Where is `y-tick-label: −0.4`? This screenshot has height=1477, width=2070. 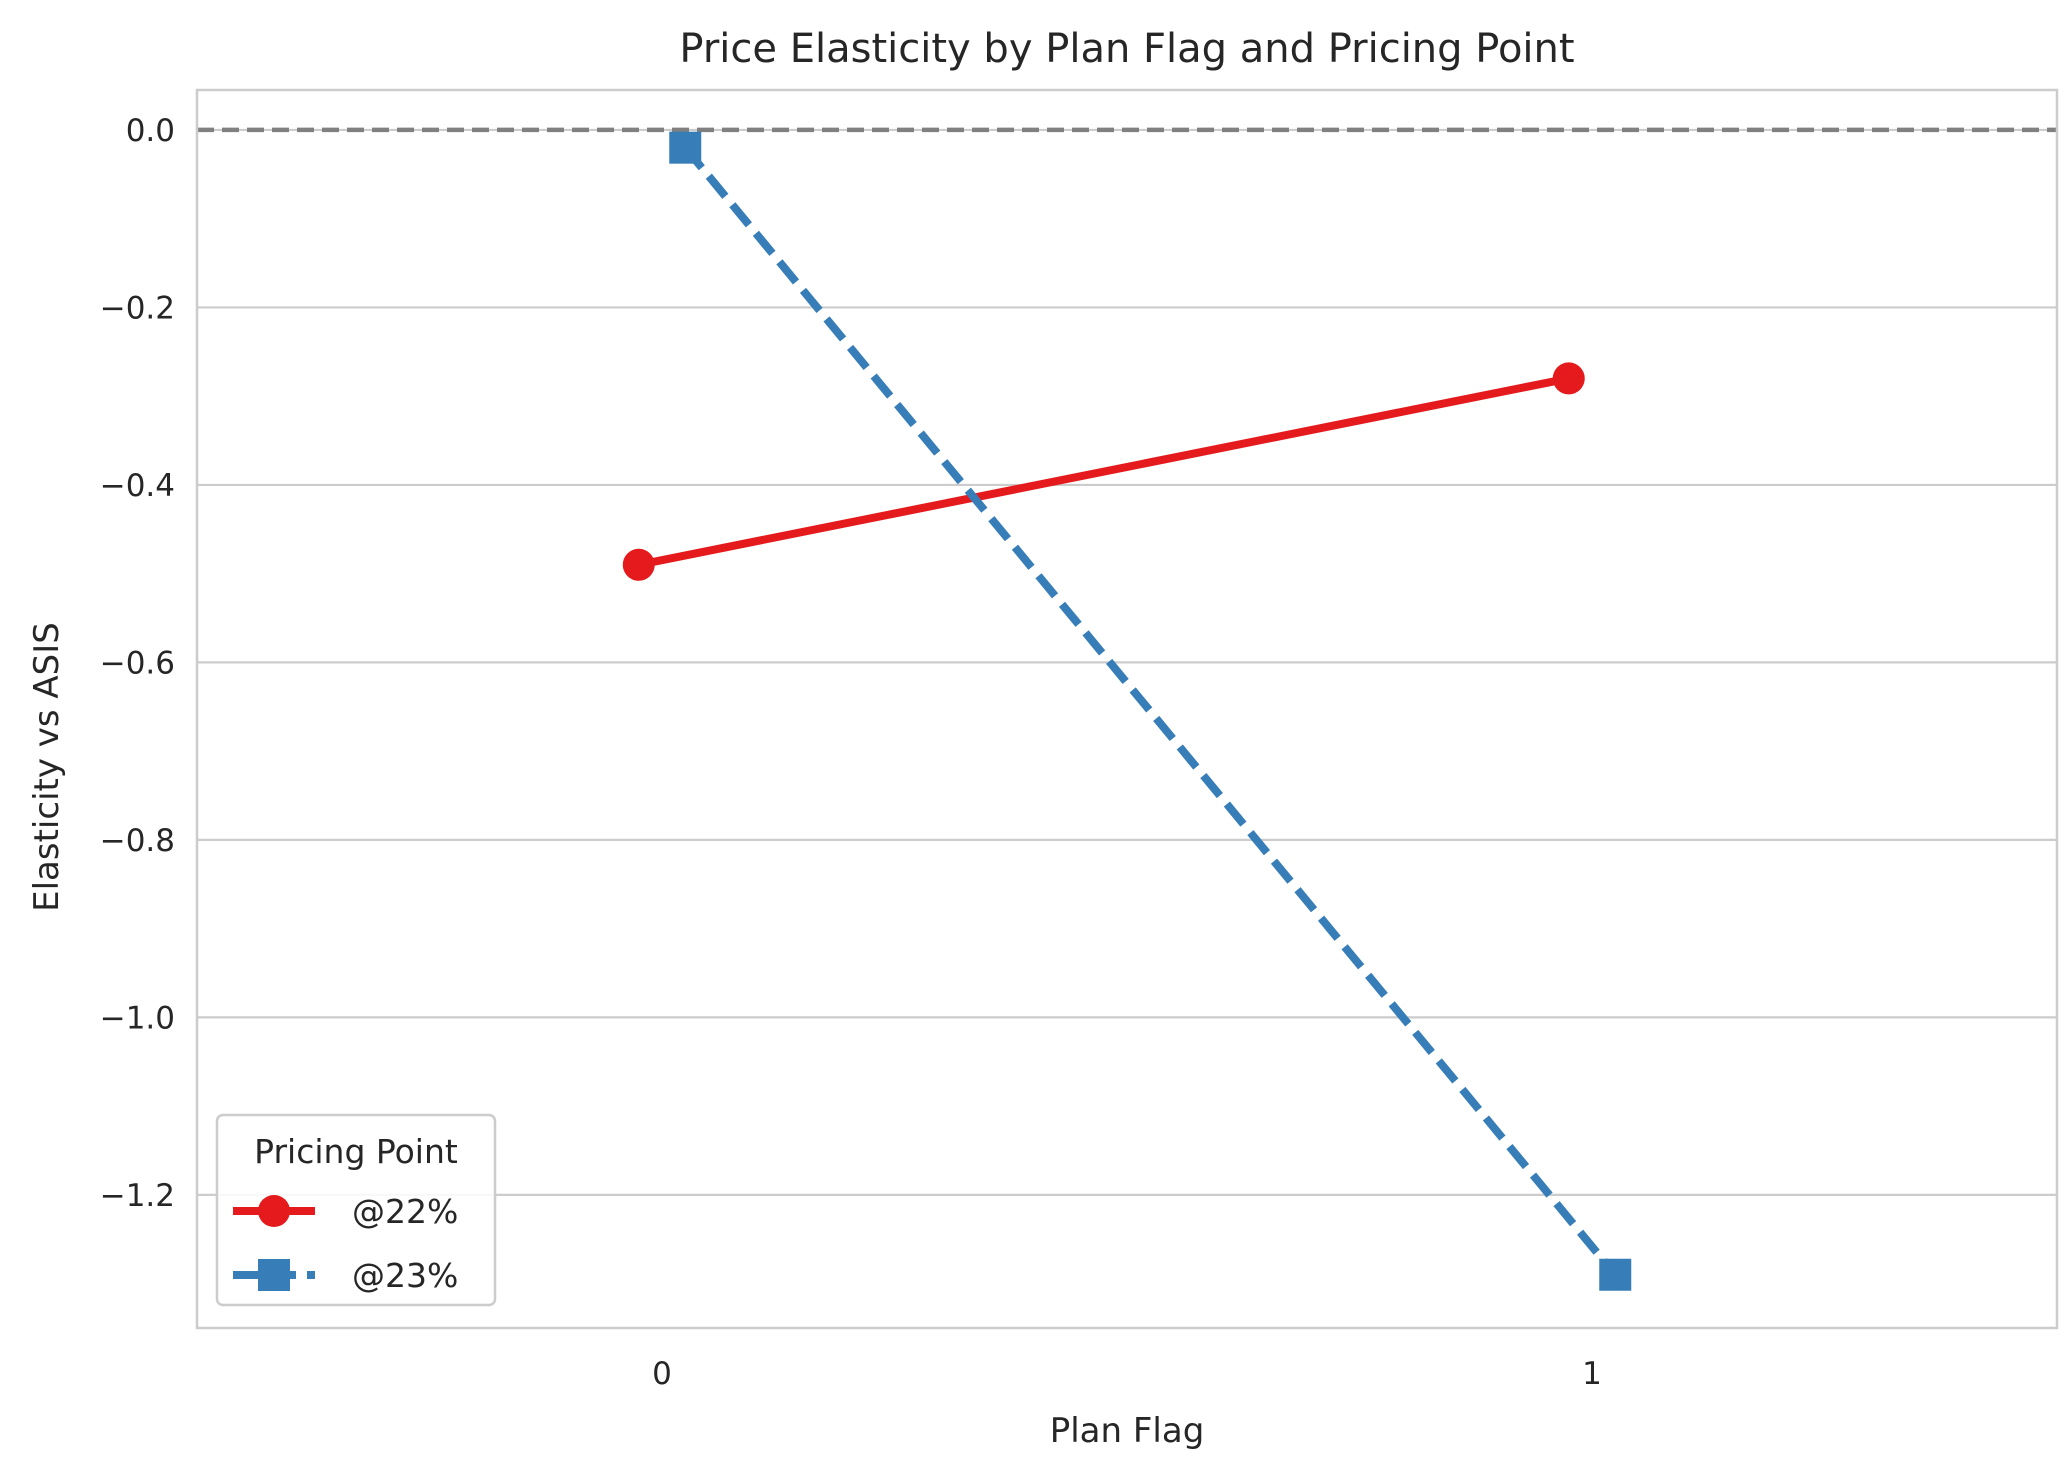
y-tick-label: −0.4 is located at coordinates (137, 486).